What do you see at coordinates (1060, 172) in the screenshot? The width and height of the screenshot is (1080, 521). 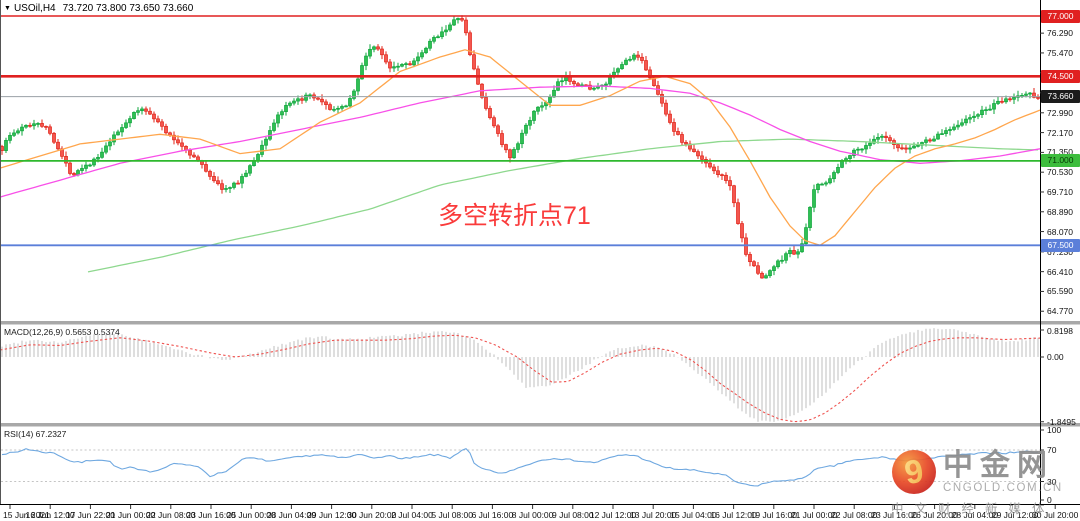 I see `price-tick-label: 70.530` at bounding box center [1060, 172].